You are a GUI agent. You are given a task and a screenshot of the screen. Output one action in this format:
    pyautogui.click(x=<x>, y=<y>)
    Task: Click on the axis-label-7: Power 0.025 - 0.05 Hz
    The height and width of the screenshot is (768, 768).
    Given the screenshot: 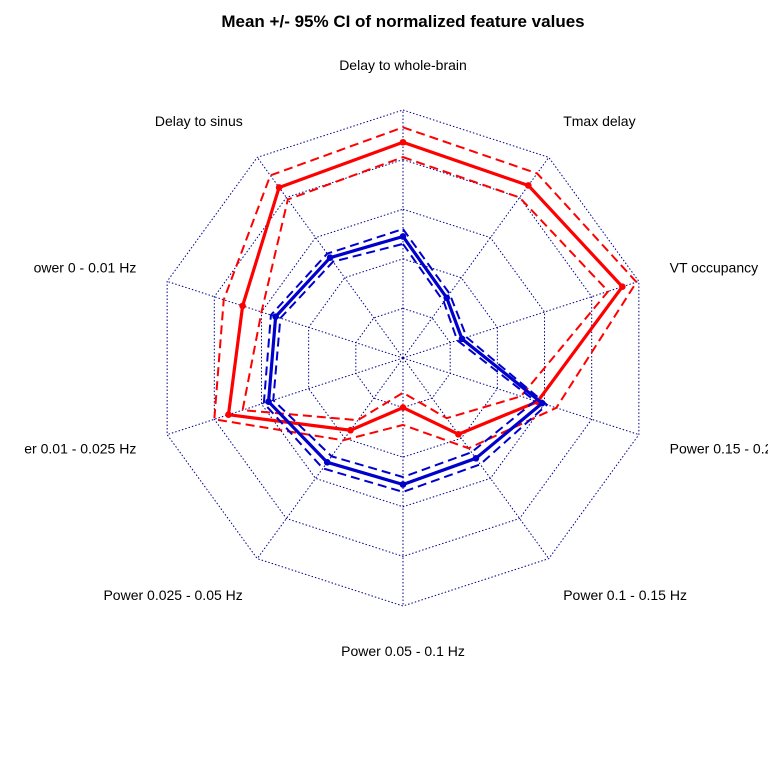 What is the action you would take?
    pyautogui.click(x=172, y=595)
    